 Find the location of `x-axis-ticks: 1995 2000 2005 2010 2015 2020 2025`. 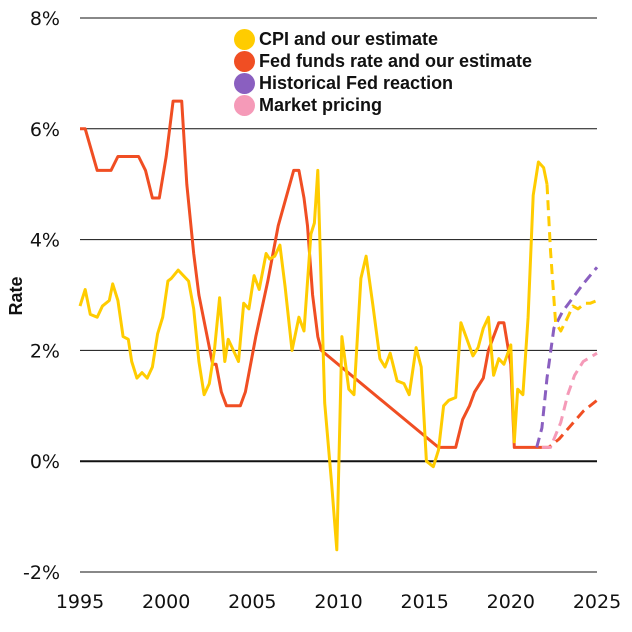

x-axis-ticks: 1995 2000 2005 2010 2015 2020 2025 is located at coordinates (338, 602).